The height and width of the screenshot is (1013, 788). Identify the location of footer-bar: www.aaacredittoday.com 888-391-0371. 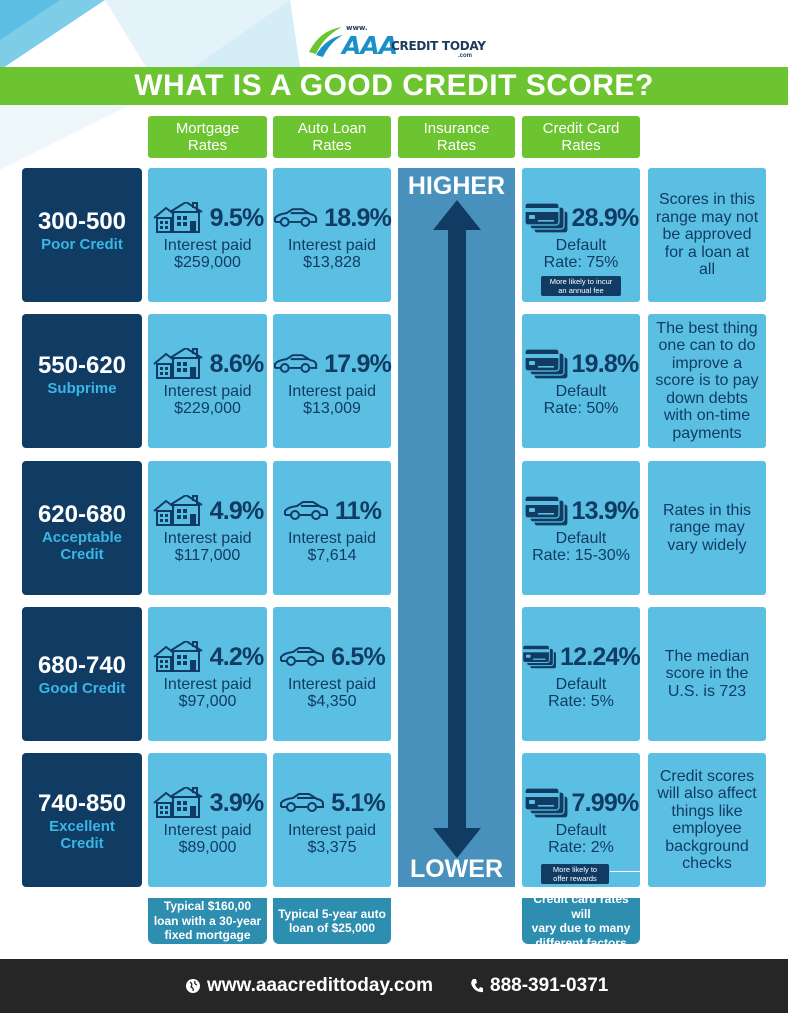
(394, 986).